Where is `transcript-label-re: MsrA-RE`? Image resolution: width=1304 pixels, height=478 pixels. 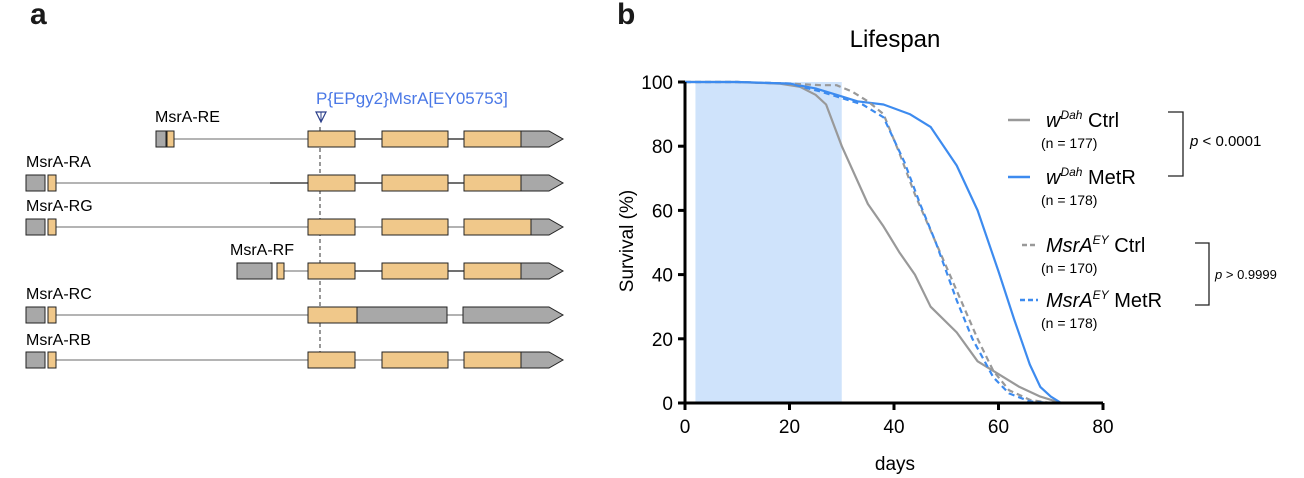 transcript-label-re: MsrA-RE is located at coordinates (187, 117).